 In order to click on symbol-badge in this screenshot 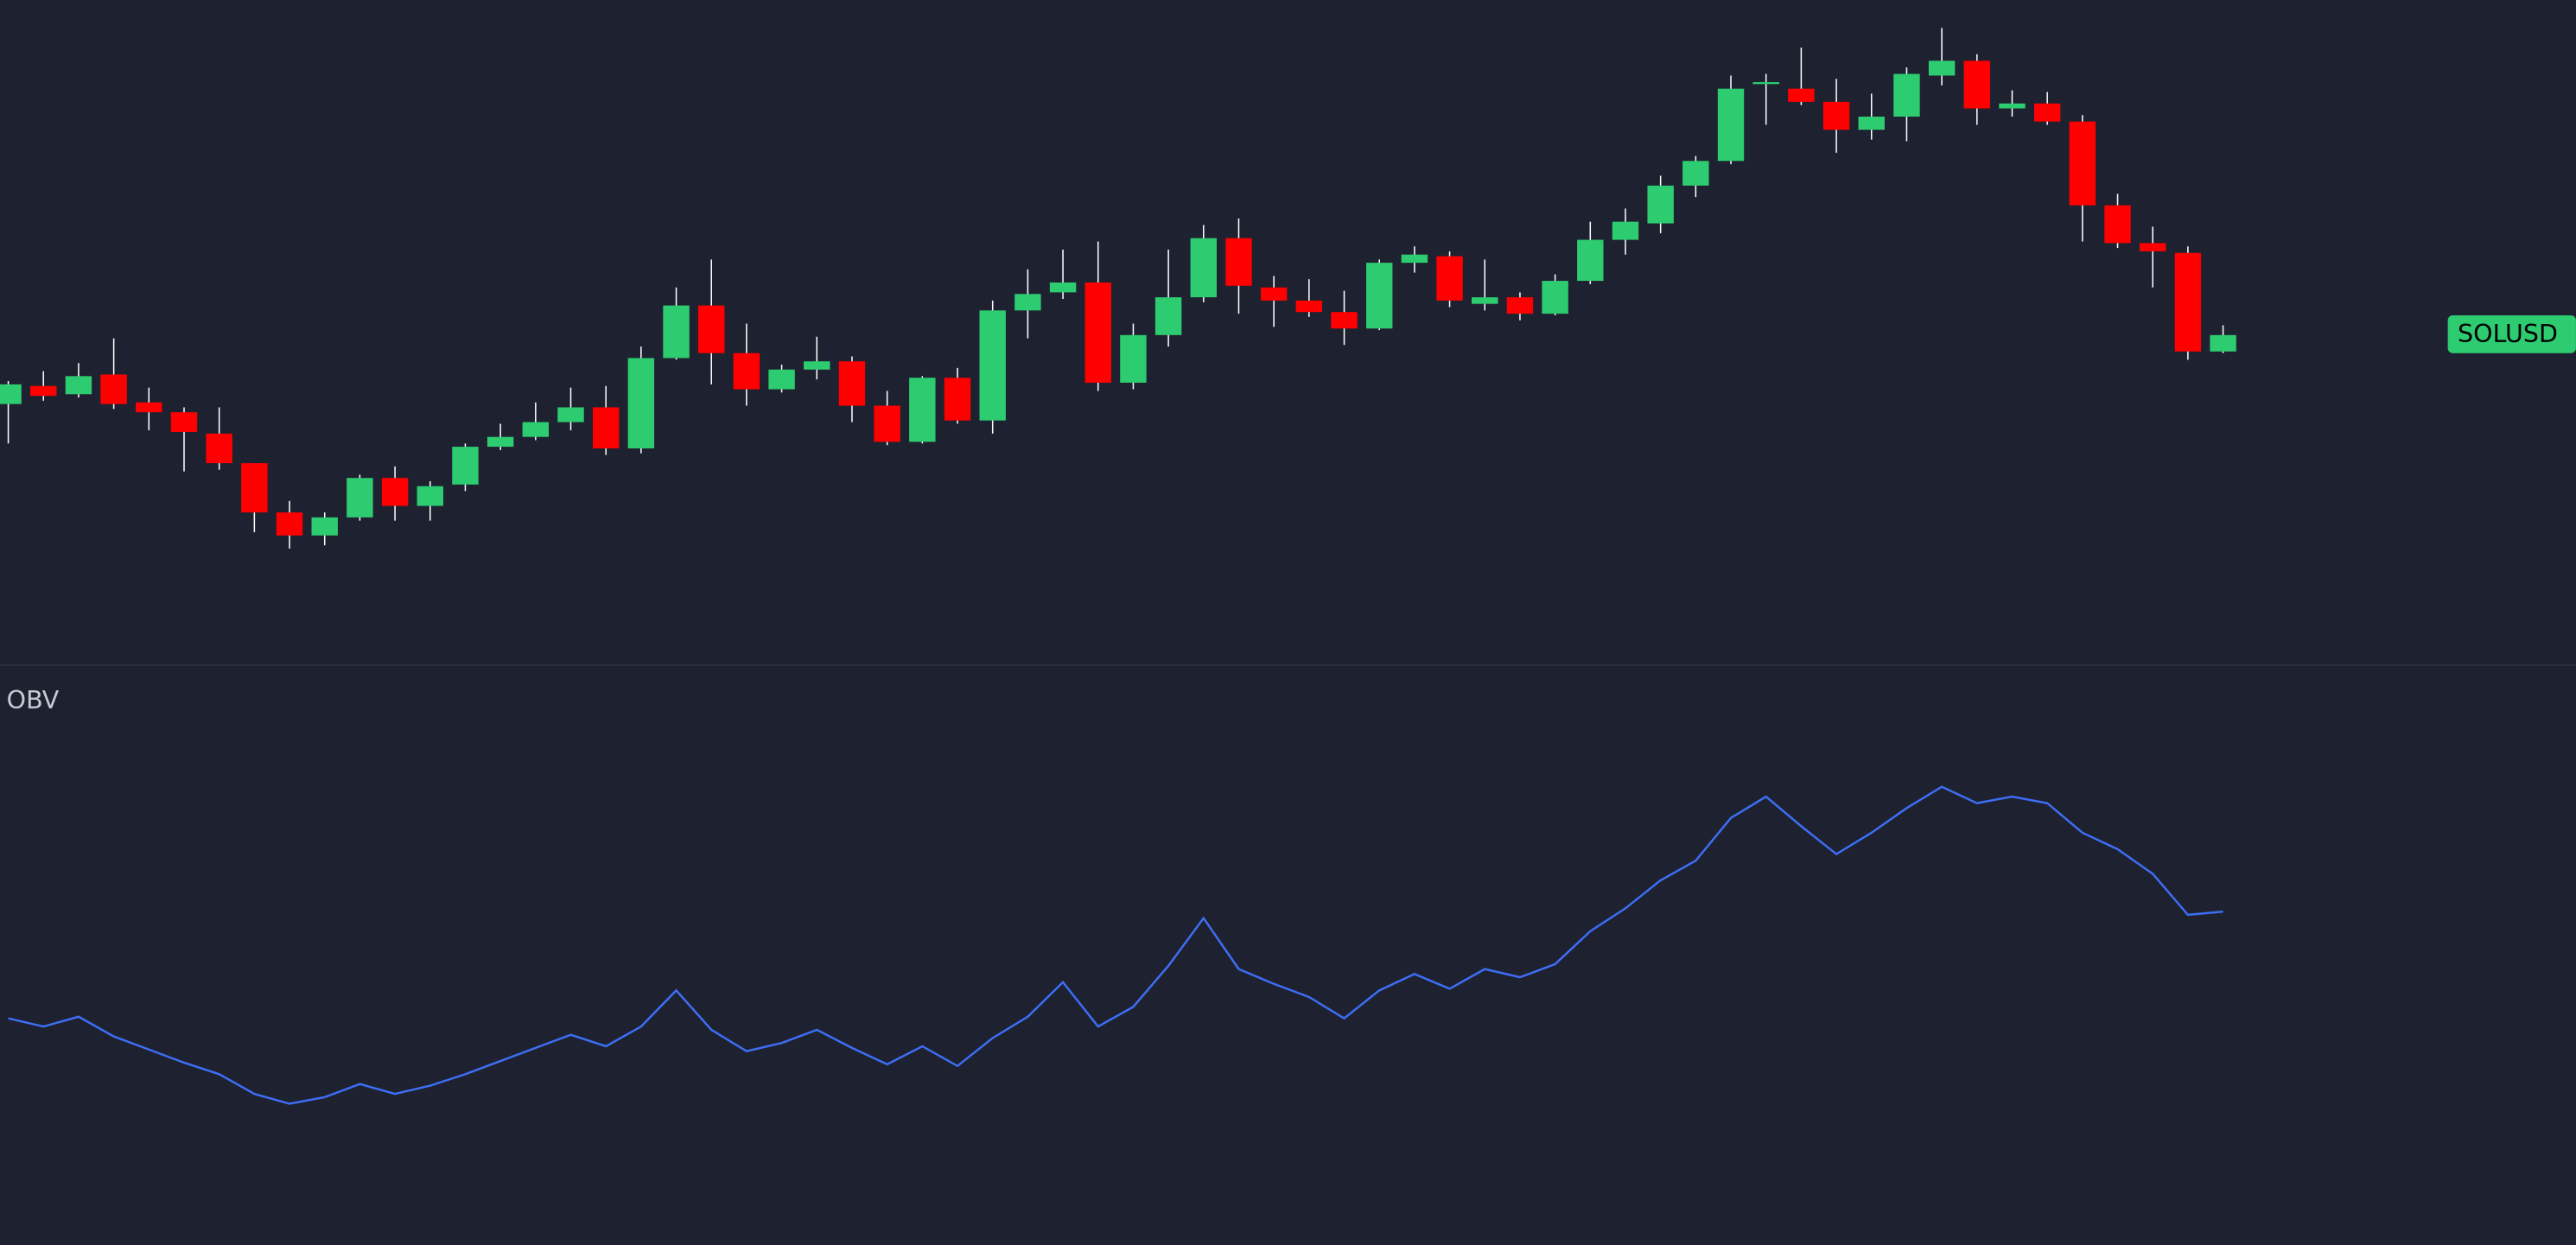, I will do `click(2511, 334)`.